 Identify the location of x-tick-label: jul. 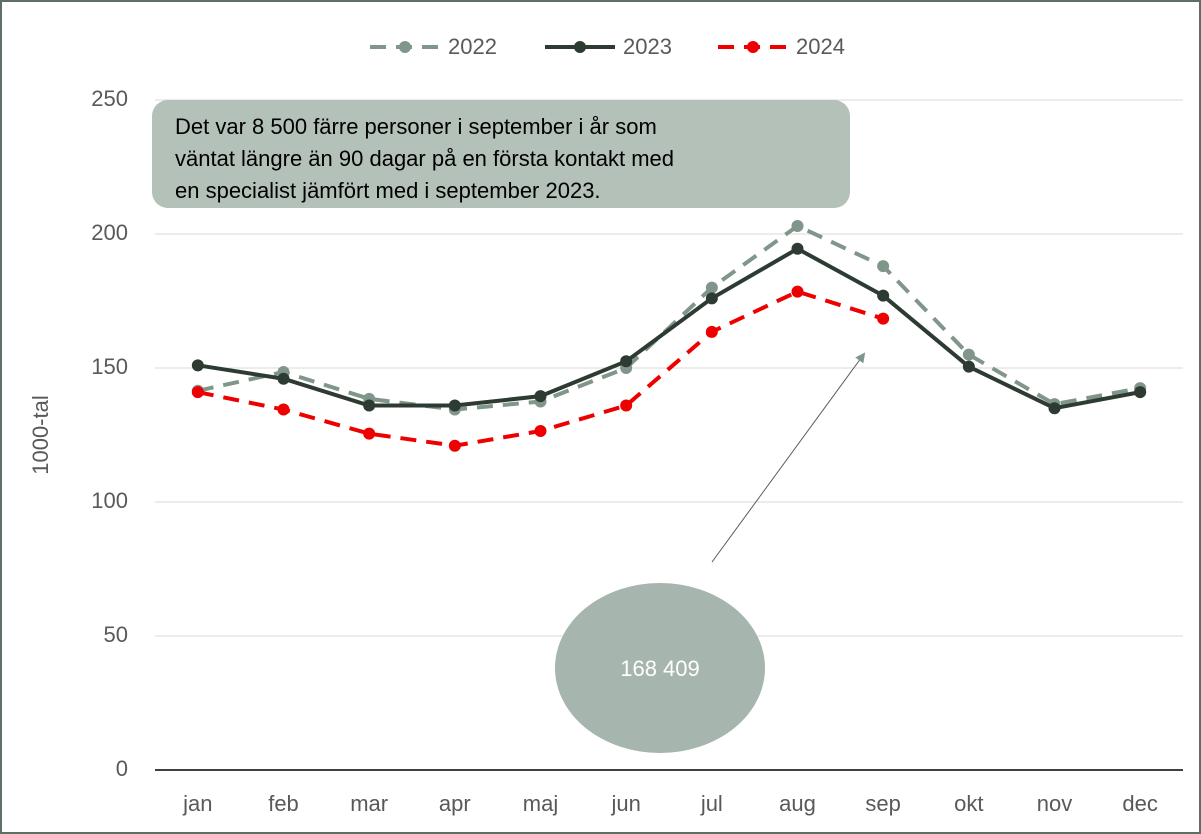
(711, 803).